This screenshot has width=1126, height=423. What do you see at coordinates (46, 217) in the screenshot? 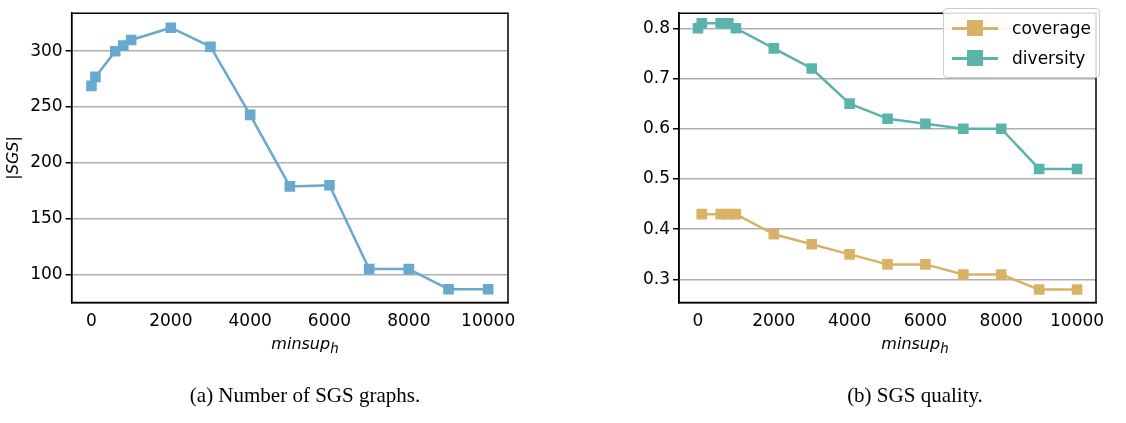
I see `y-tick-label: 150` at bounding box center [46, 217].